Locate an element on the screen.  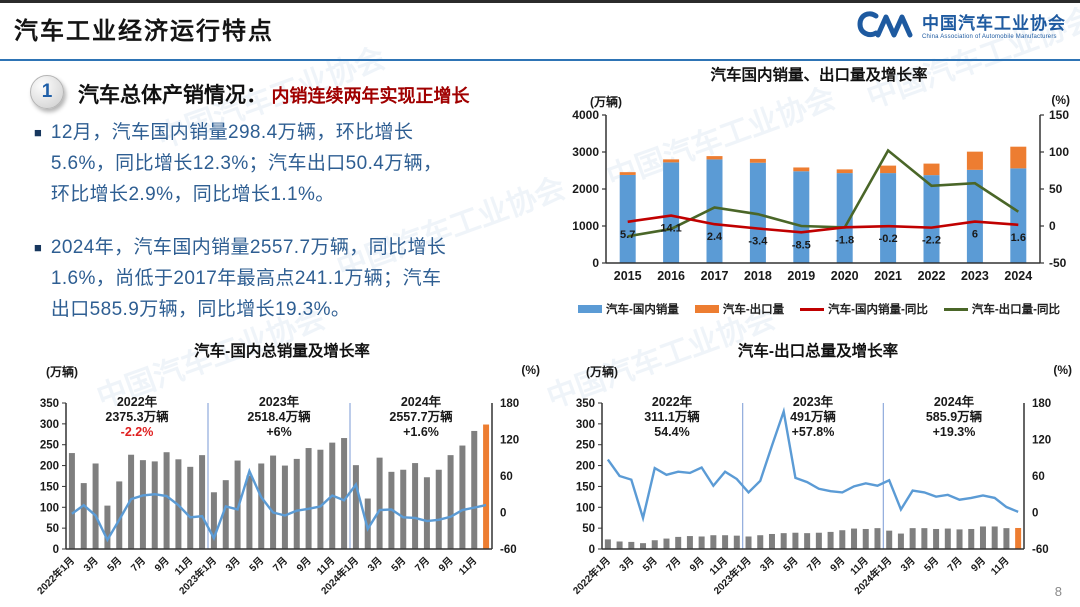
bullet-line: 出口585.9万辆，同比增长19.3%。 is located at coordinates (200, 309).